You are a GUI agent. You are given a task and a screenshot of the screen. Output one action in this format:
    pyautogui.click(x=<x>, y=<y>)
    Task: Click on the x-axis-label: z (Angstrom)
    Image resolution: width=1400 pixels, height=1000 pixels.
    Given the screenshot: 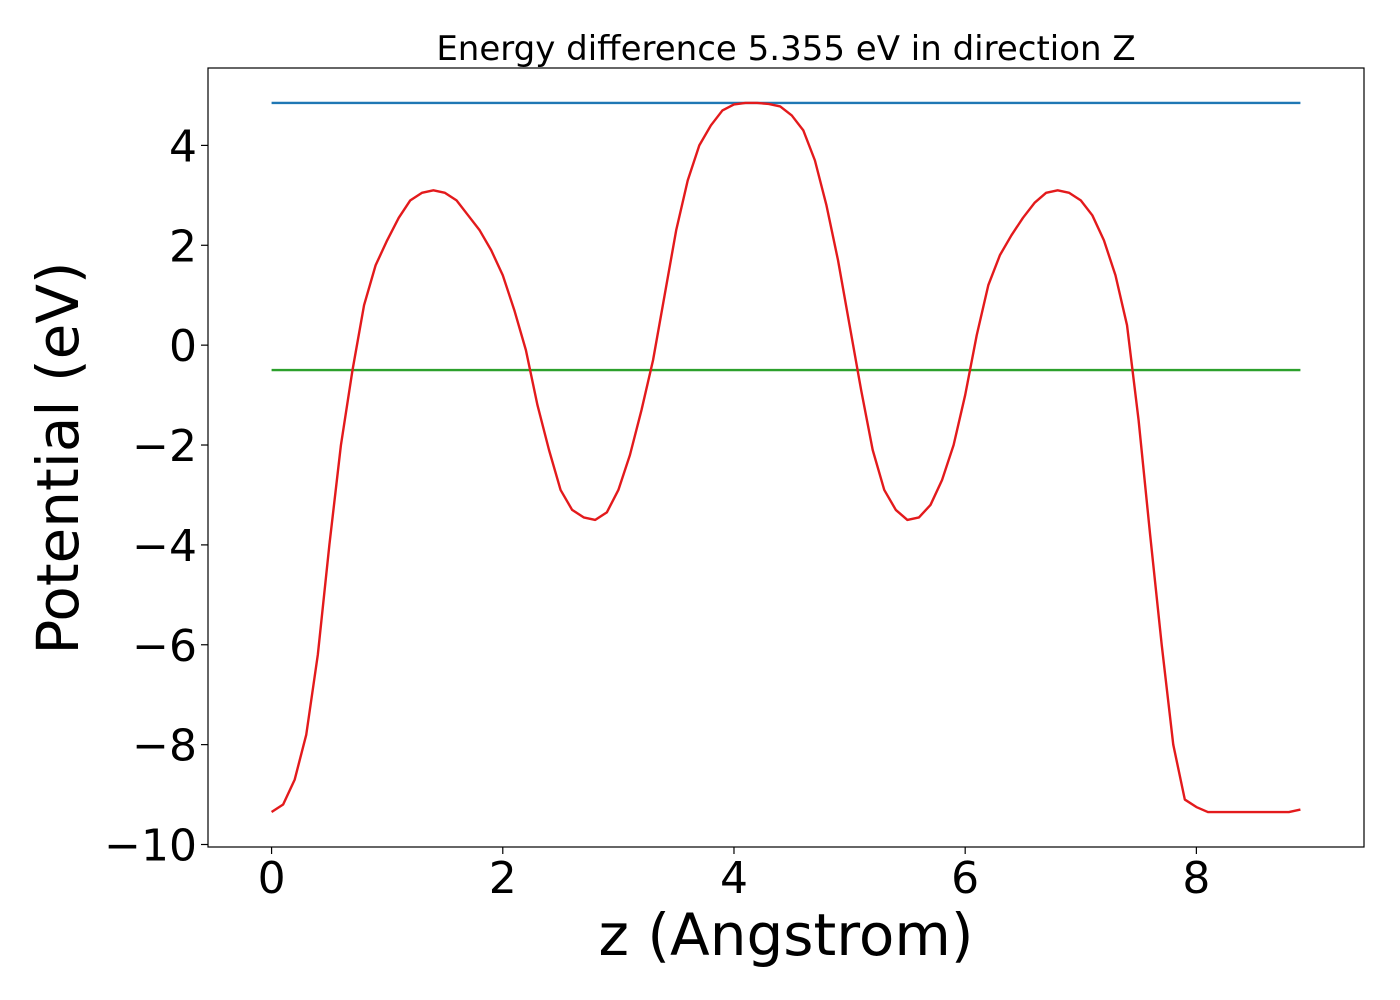 What is the action you would take?
    pyautogui.click(x=786, y=935)
    